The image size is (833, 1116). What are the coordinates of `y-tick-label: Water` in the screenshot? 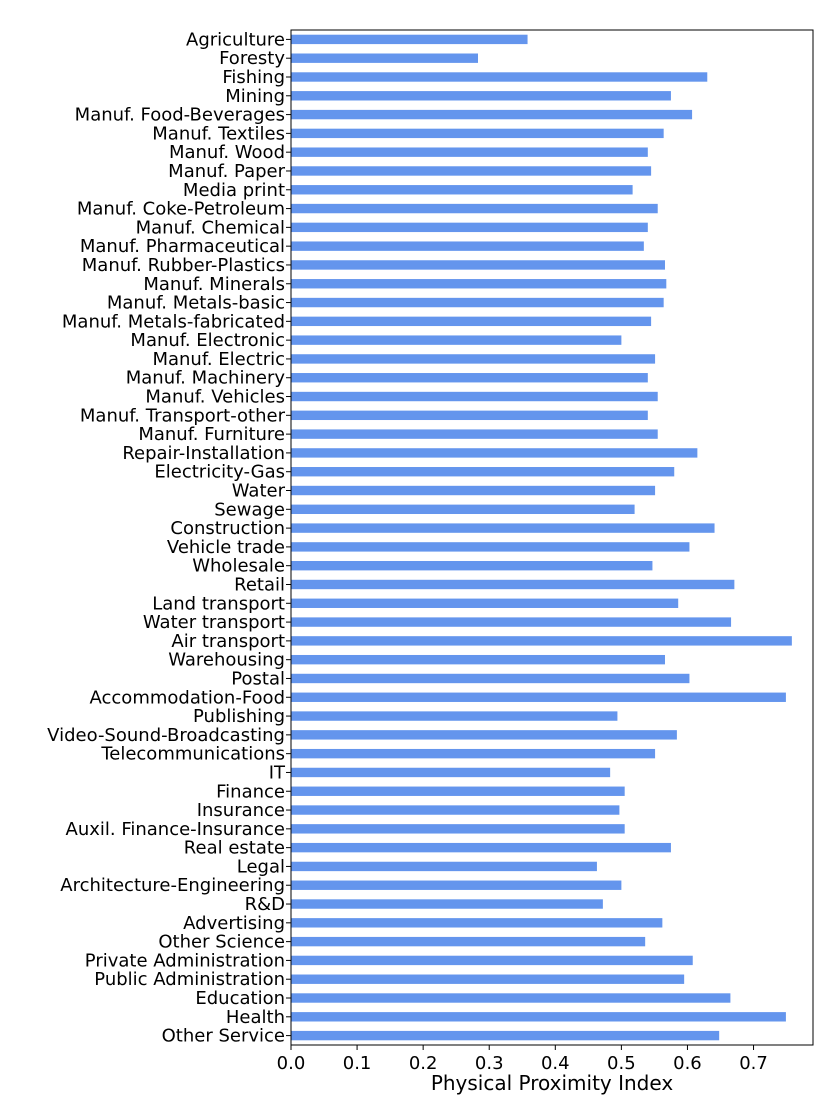 It's located at (259, 491).